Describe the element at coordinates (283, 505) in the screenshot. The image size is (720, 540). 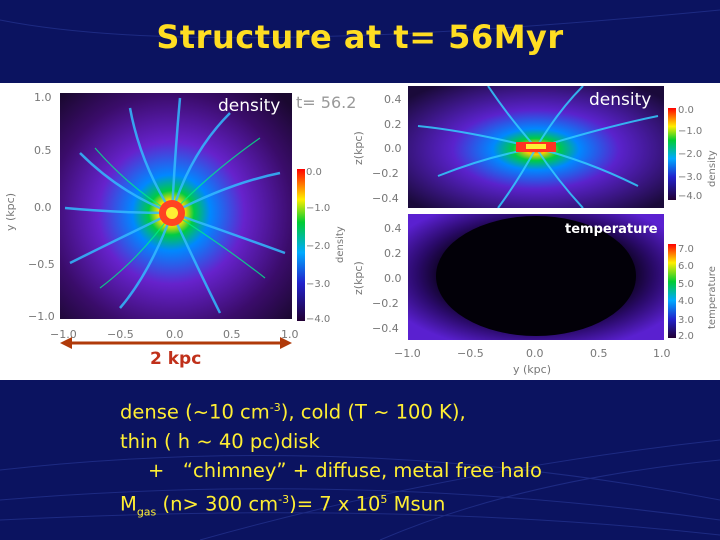
I see `summary-line-4: Mgas (n> 300 cm-3)= 7 x 105 Msun` at that location.